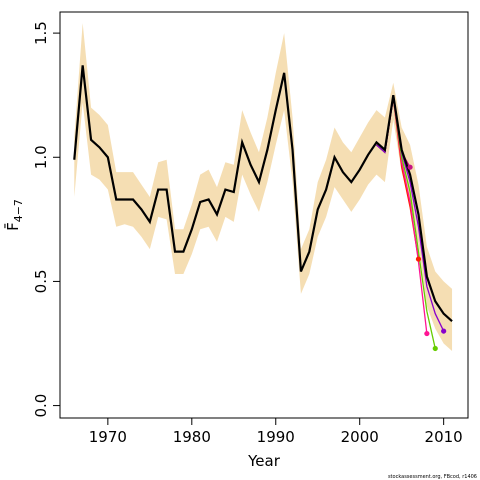  Describe the element at coordinates (41, 406) in the screenshot. I see `y-tick-label: 0.0` at that location.